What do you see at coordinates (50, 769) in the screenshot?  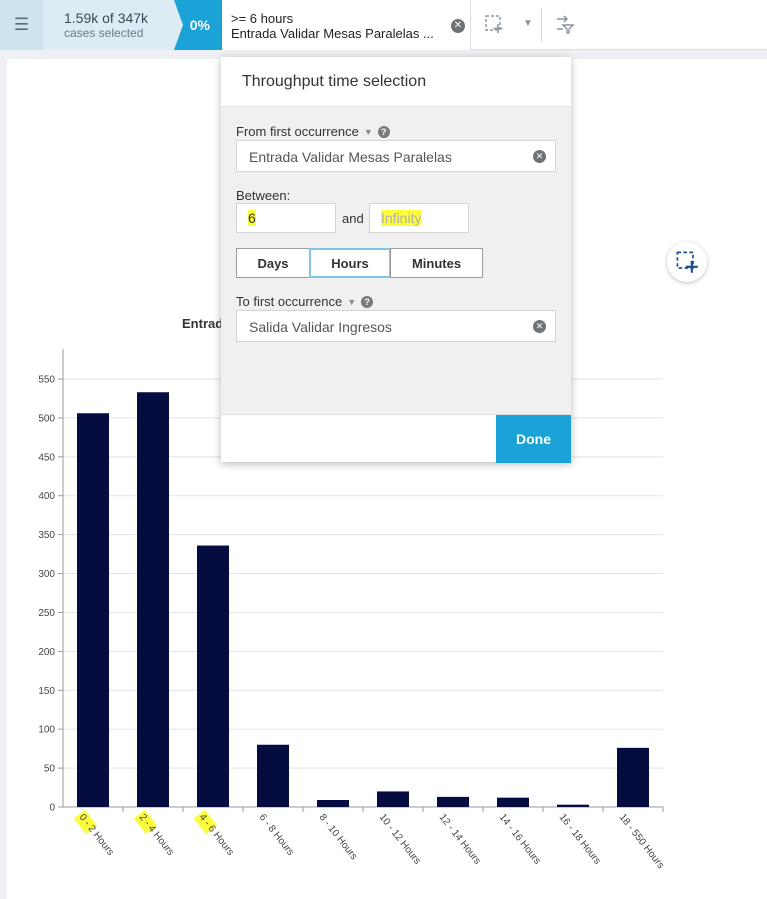 I see `y-tick-label: 50` at bounding box center [50, 769].